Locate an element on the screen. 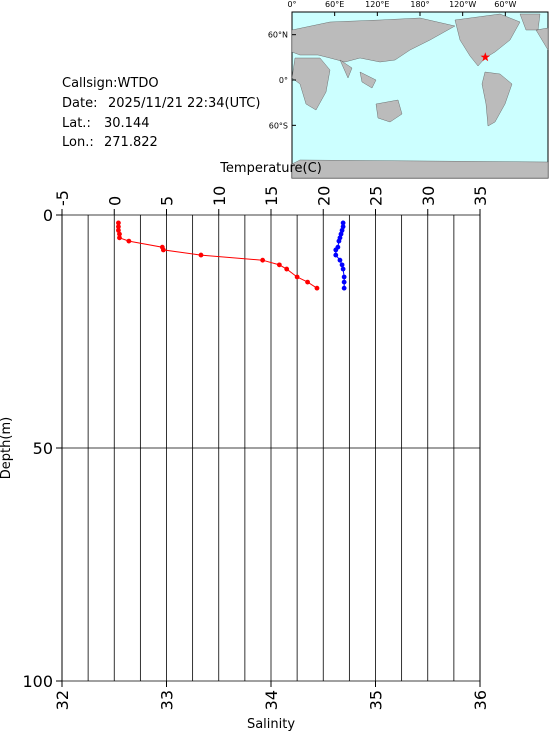  top-tick-label: 20 is located at coordinates (323, 196).